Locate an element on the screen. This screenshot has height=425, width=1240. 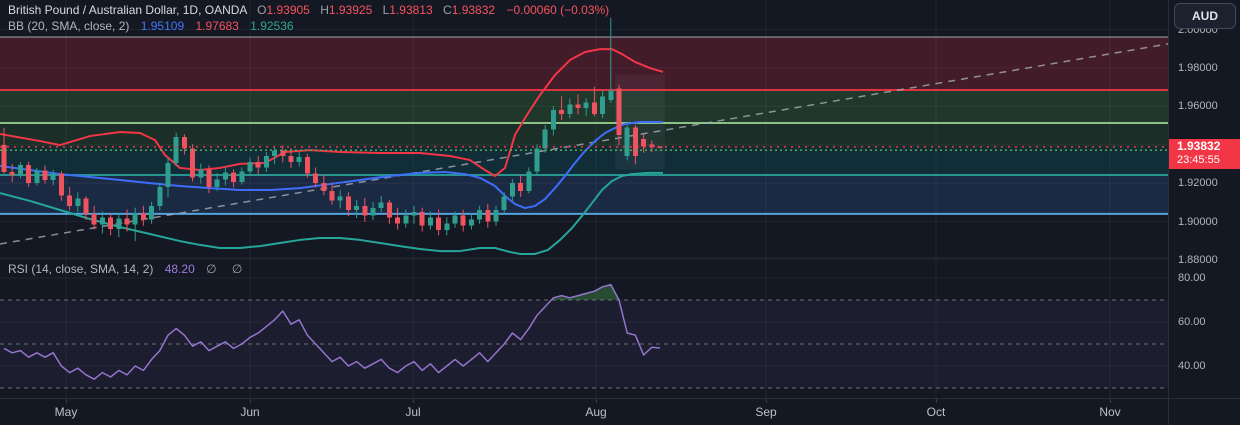
time-axis: May Jun Jul Aug Sep Oct Nov is located at coordinates (620, 411).